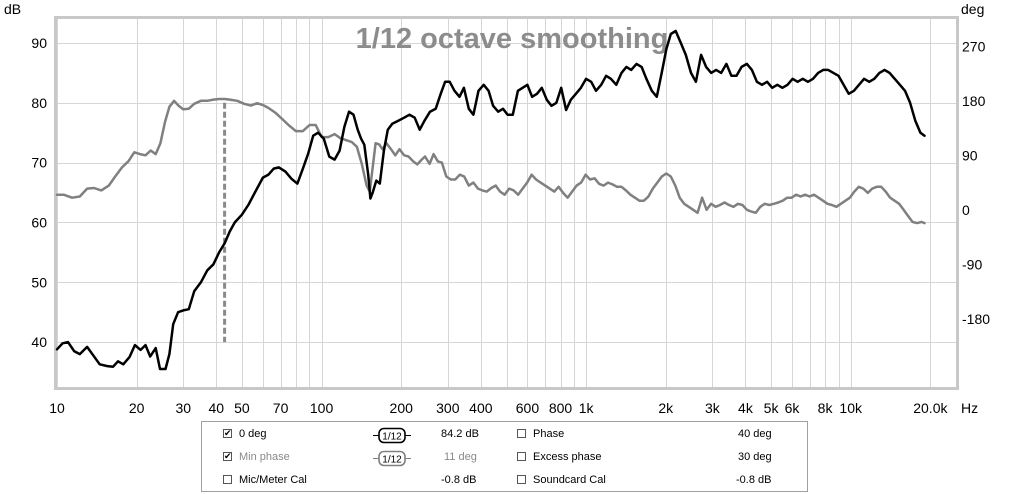  I want to click on legend-label-0-deg: 0 deg, so click(253, 434).